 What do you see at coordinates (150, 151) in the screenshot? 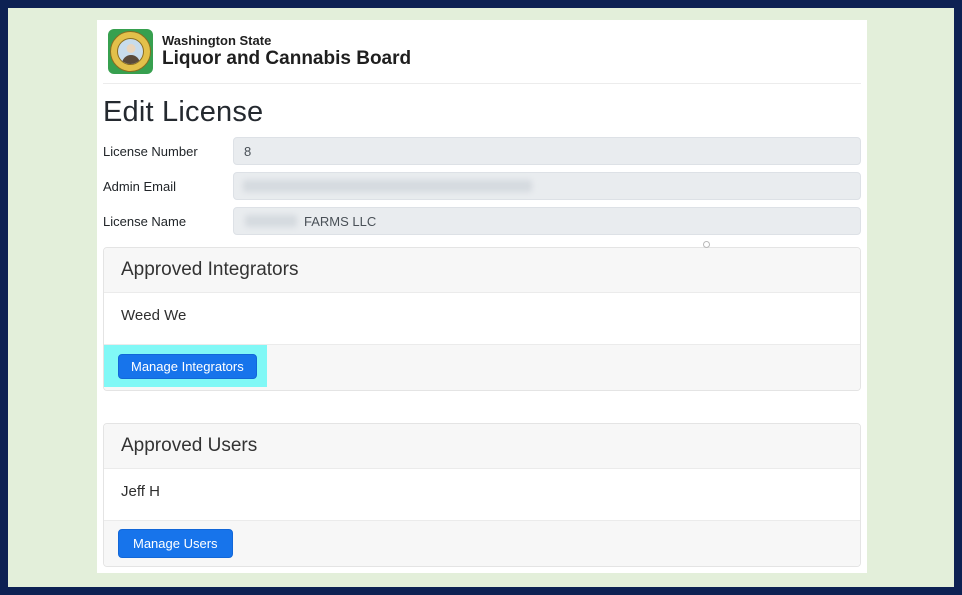
I see `license-number-label: License Number` at bounding box center [150, 151].